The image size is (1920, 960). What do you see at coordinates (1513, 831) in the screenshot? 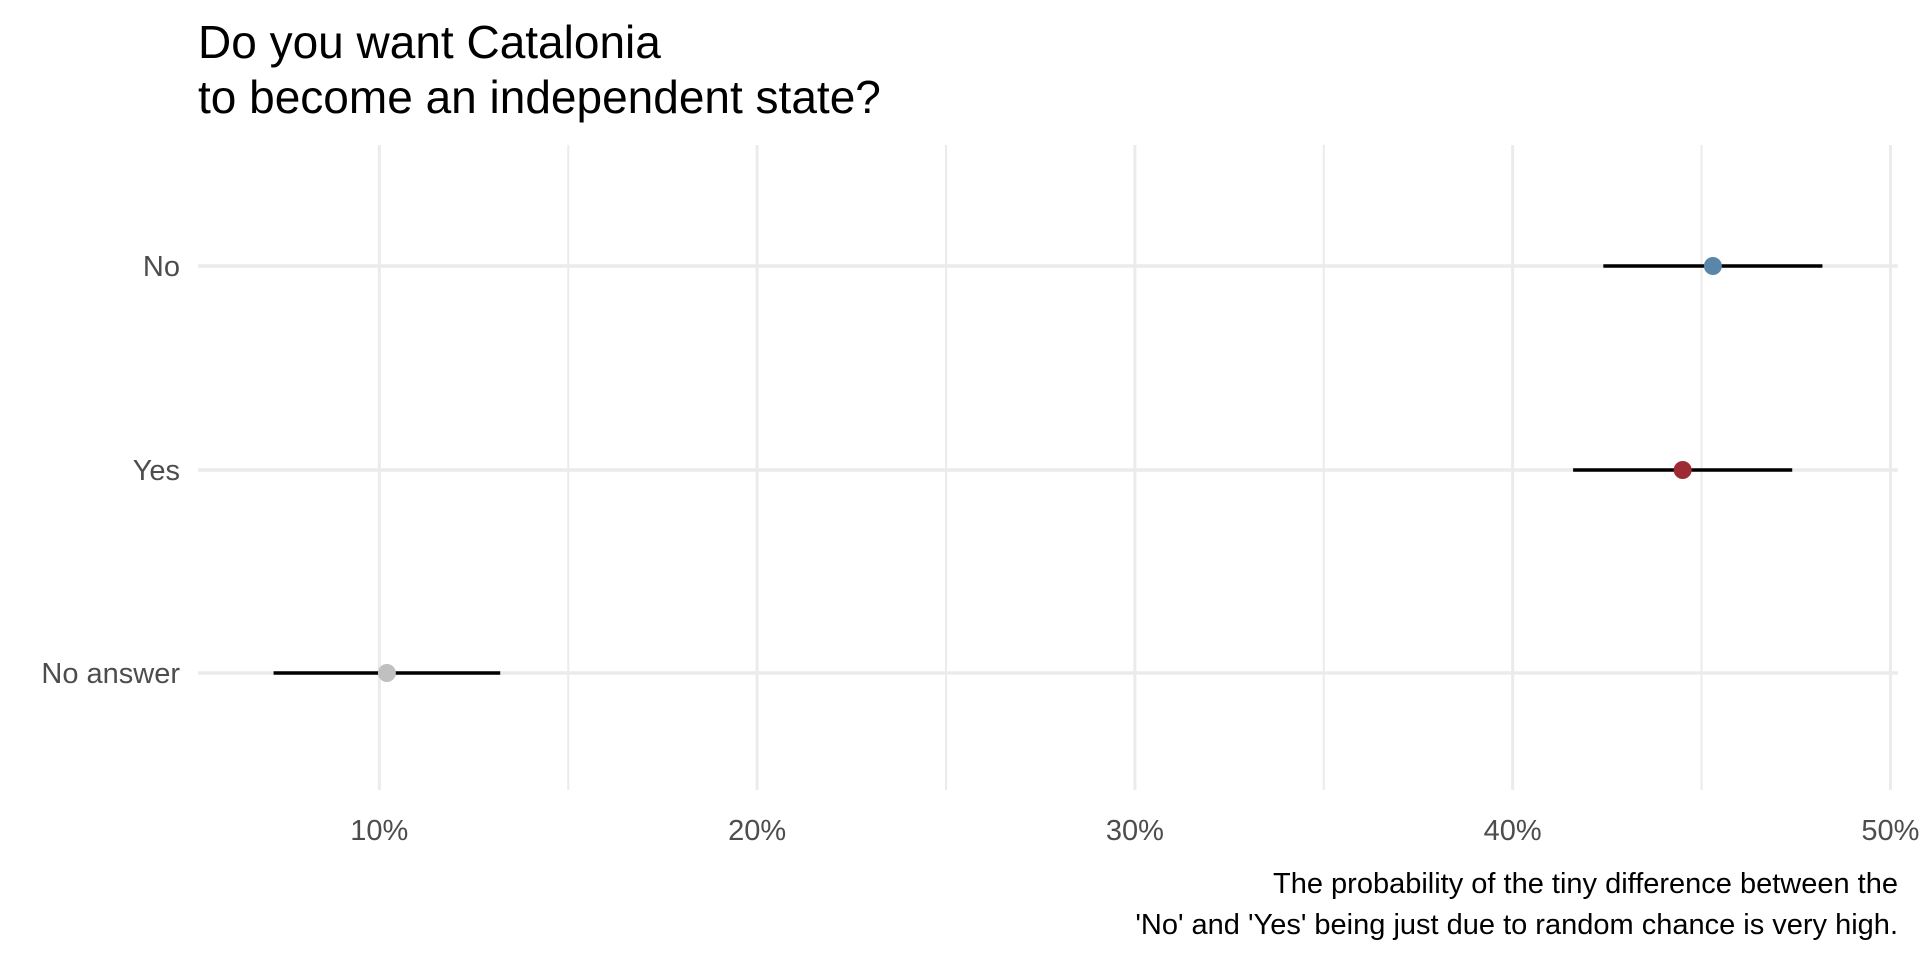
I see `x-tick-label: 40%` at bounding box center [1513, 831].